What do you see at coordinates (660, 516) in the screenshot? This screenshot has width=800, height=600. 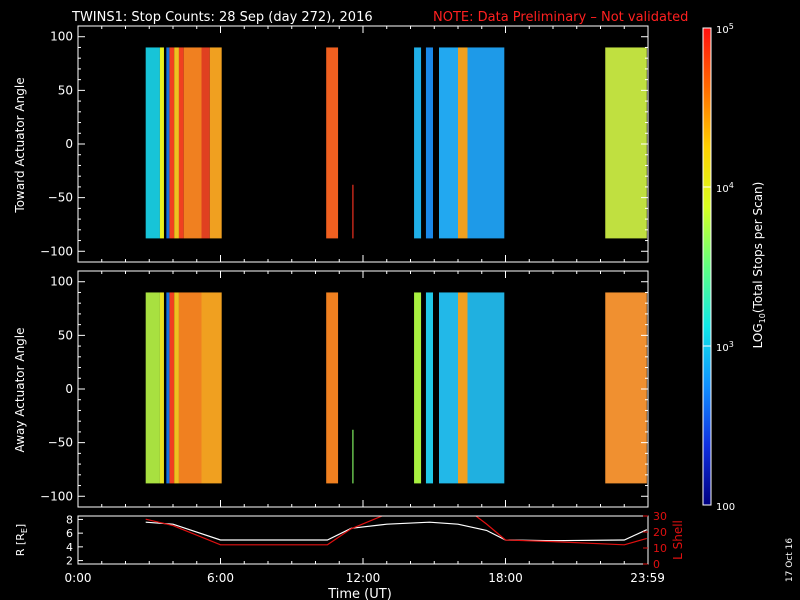 I see `lshell-tick-label: 30` at bounding box center [660, 516].